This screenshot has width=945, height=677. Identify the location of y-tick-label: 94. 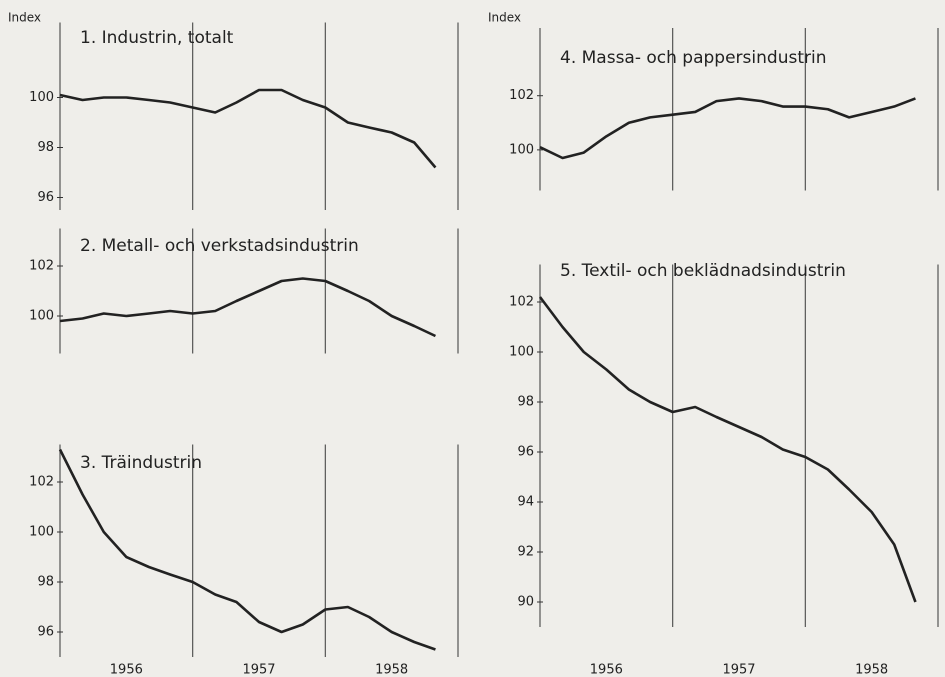
(525, 502).